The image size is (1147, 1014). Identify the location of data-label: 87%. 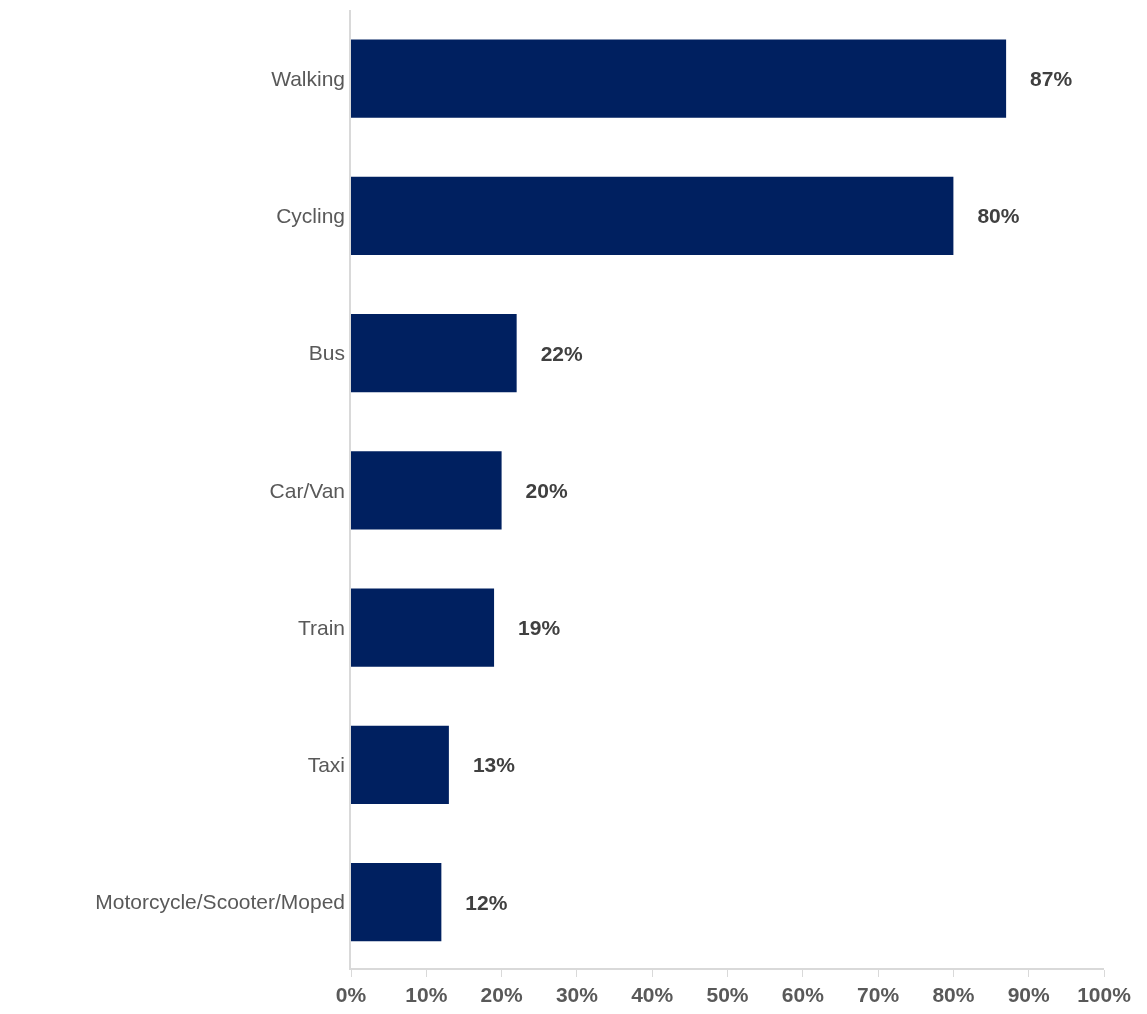
(1051, 79).